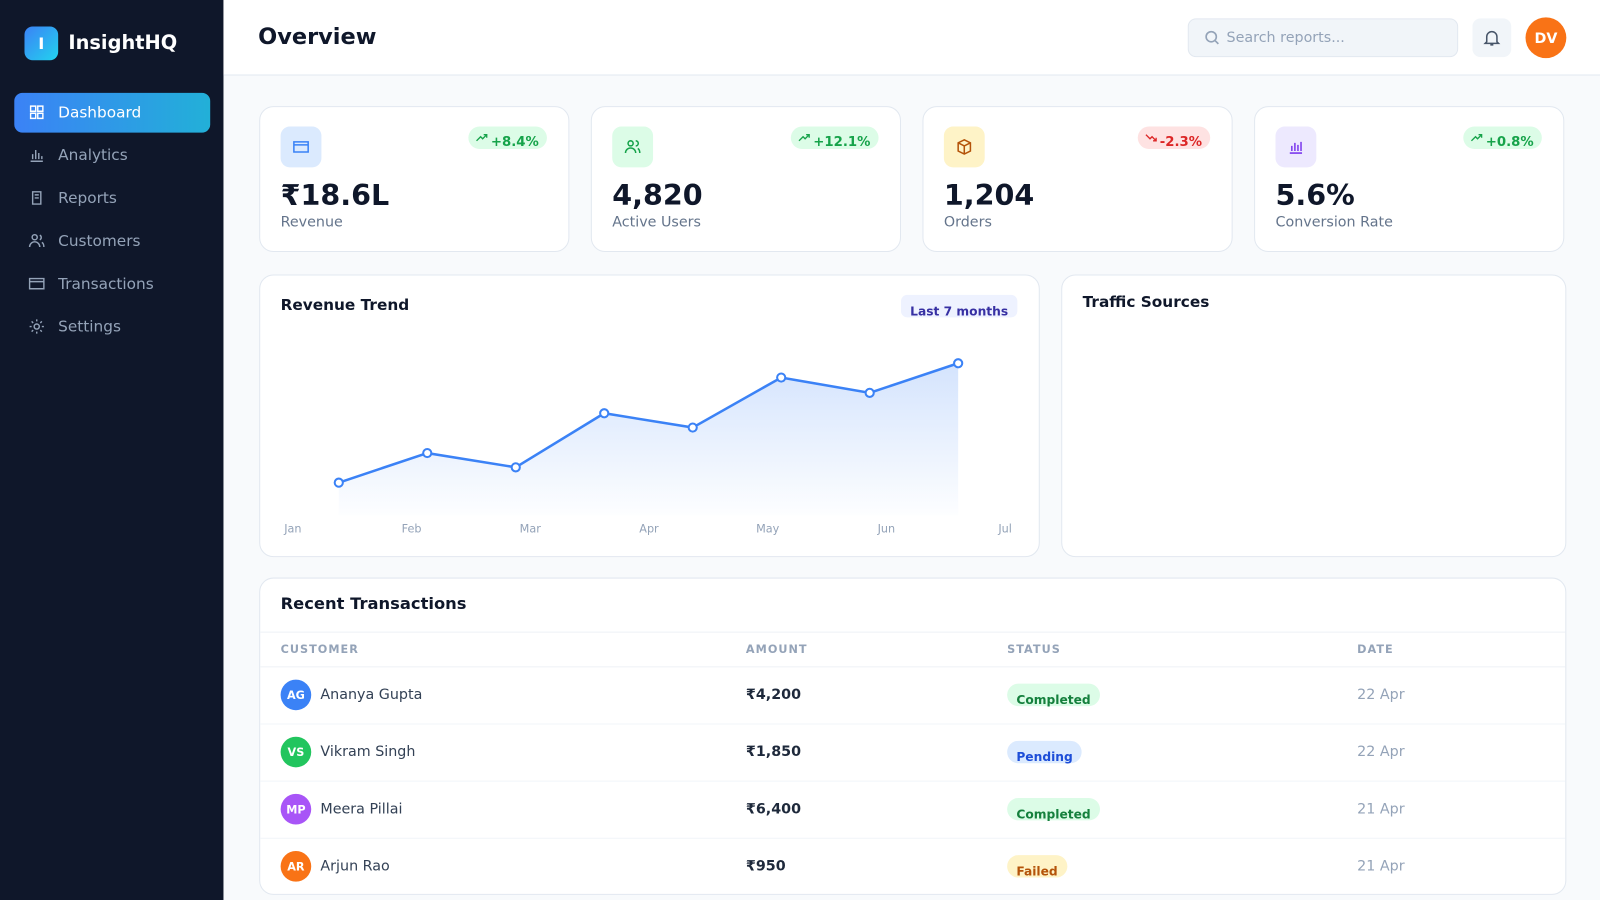 This screenshot has height=900, width=1600. Describe the element at coordinates (773, 752) in the screenshot. I see `amount: ₹1,850` at that location.